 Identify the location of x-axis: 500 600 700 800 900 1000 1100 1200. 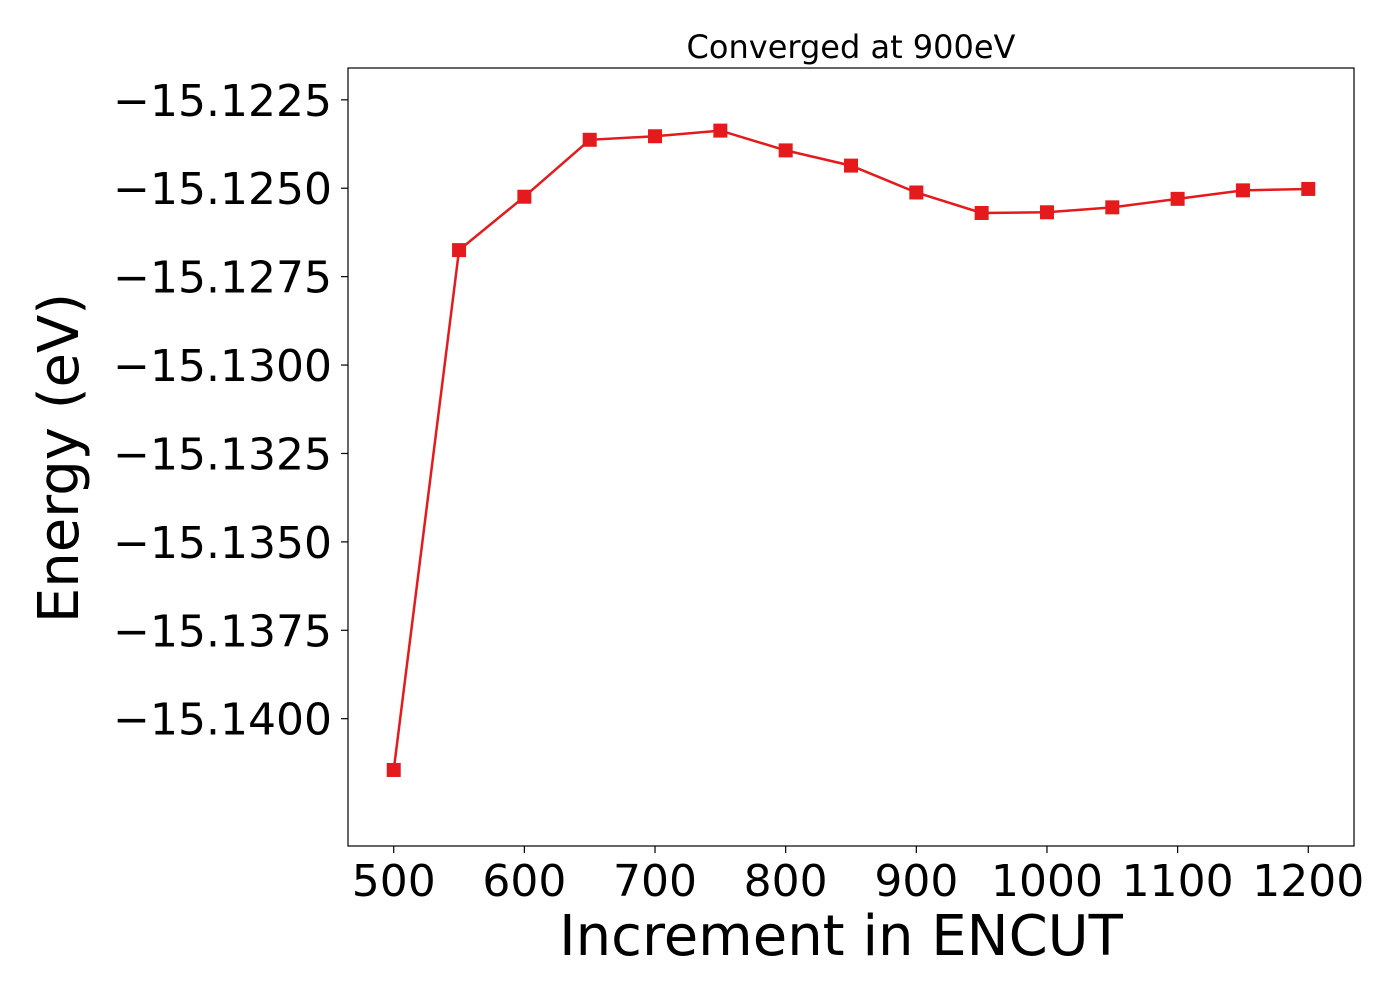
(858, 876).